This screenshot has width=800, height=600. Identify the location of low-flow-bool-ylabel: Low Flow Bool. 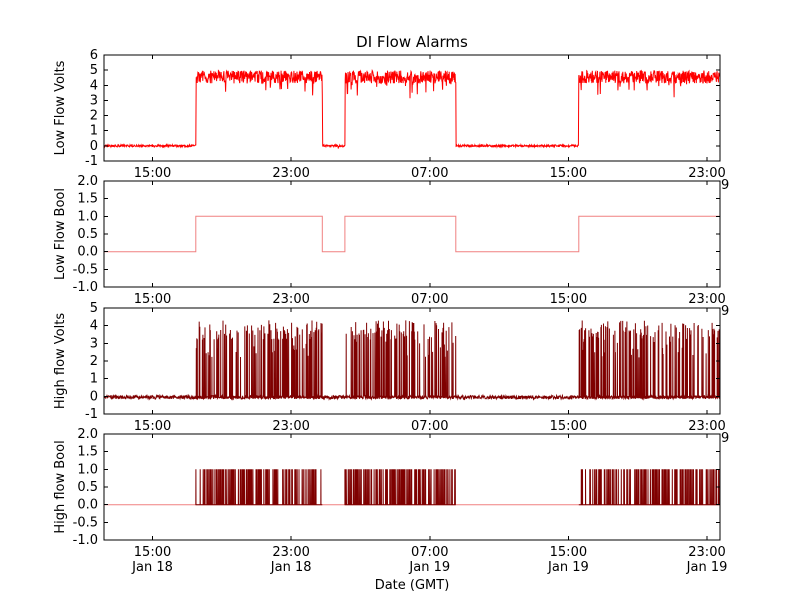
(60, 234).